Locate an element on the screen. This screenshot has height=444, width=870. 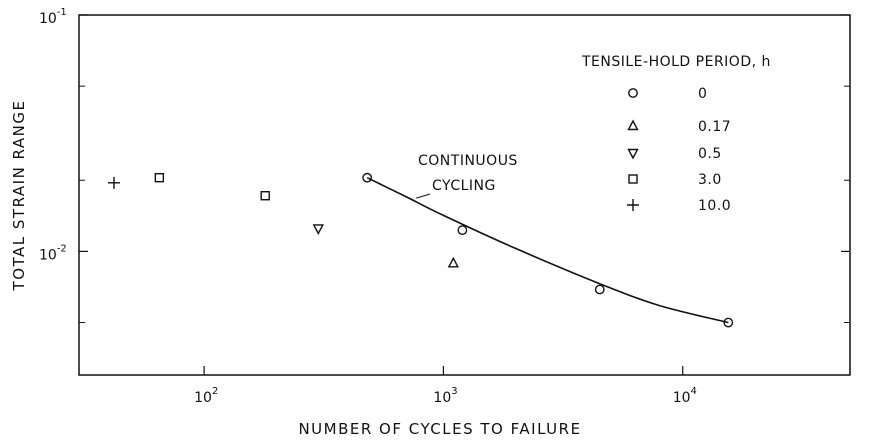
legend-label-2: 0.5 is located at coordinates (710, 154).